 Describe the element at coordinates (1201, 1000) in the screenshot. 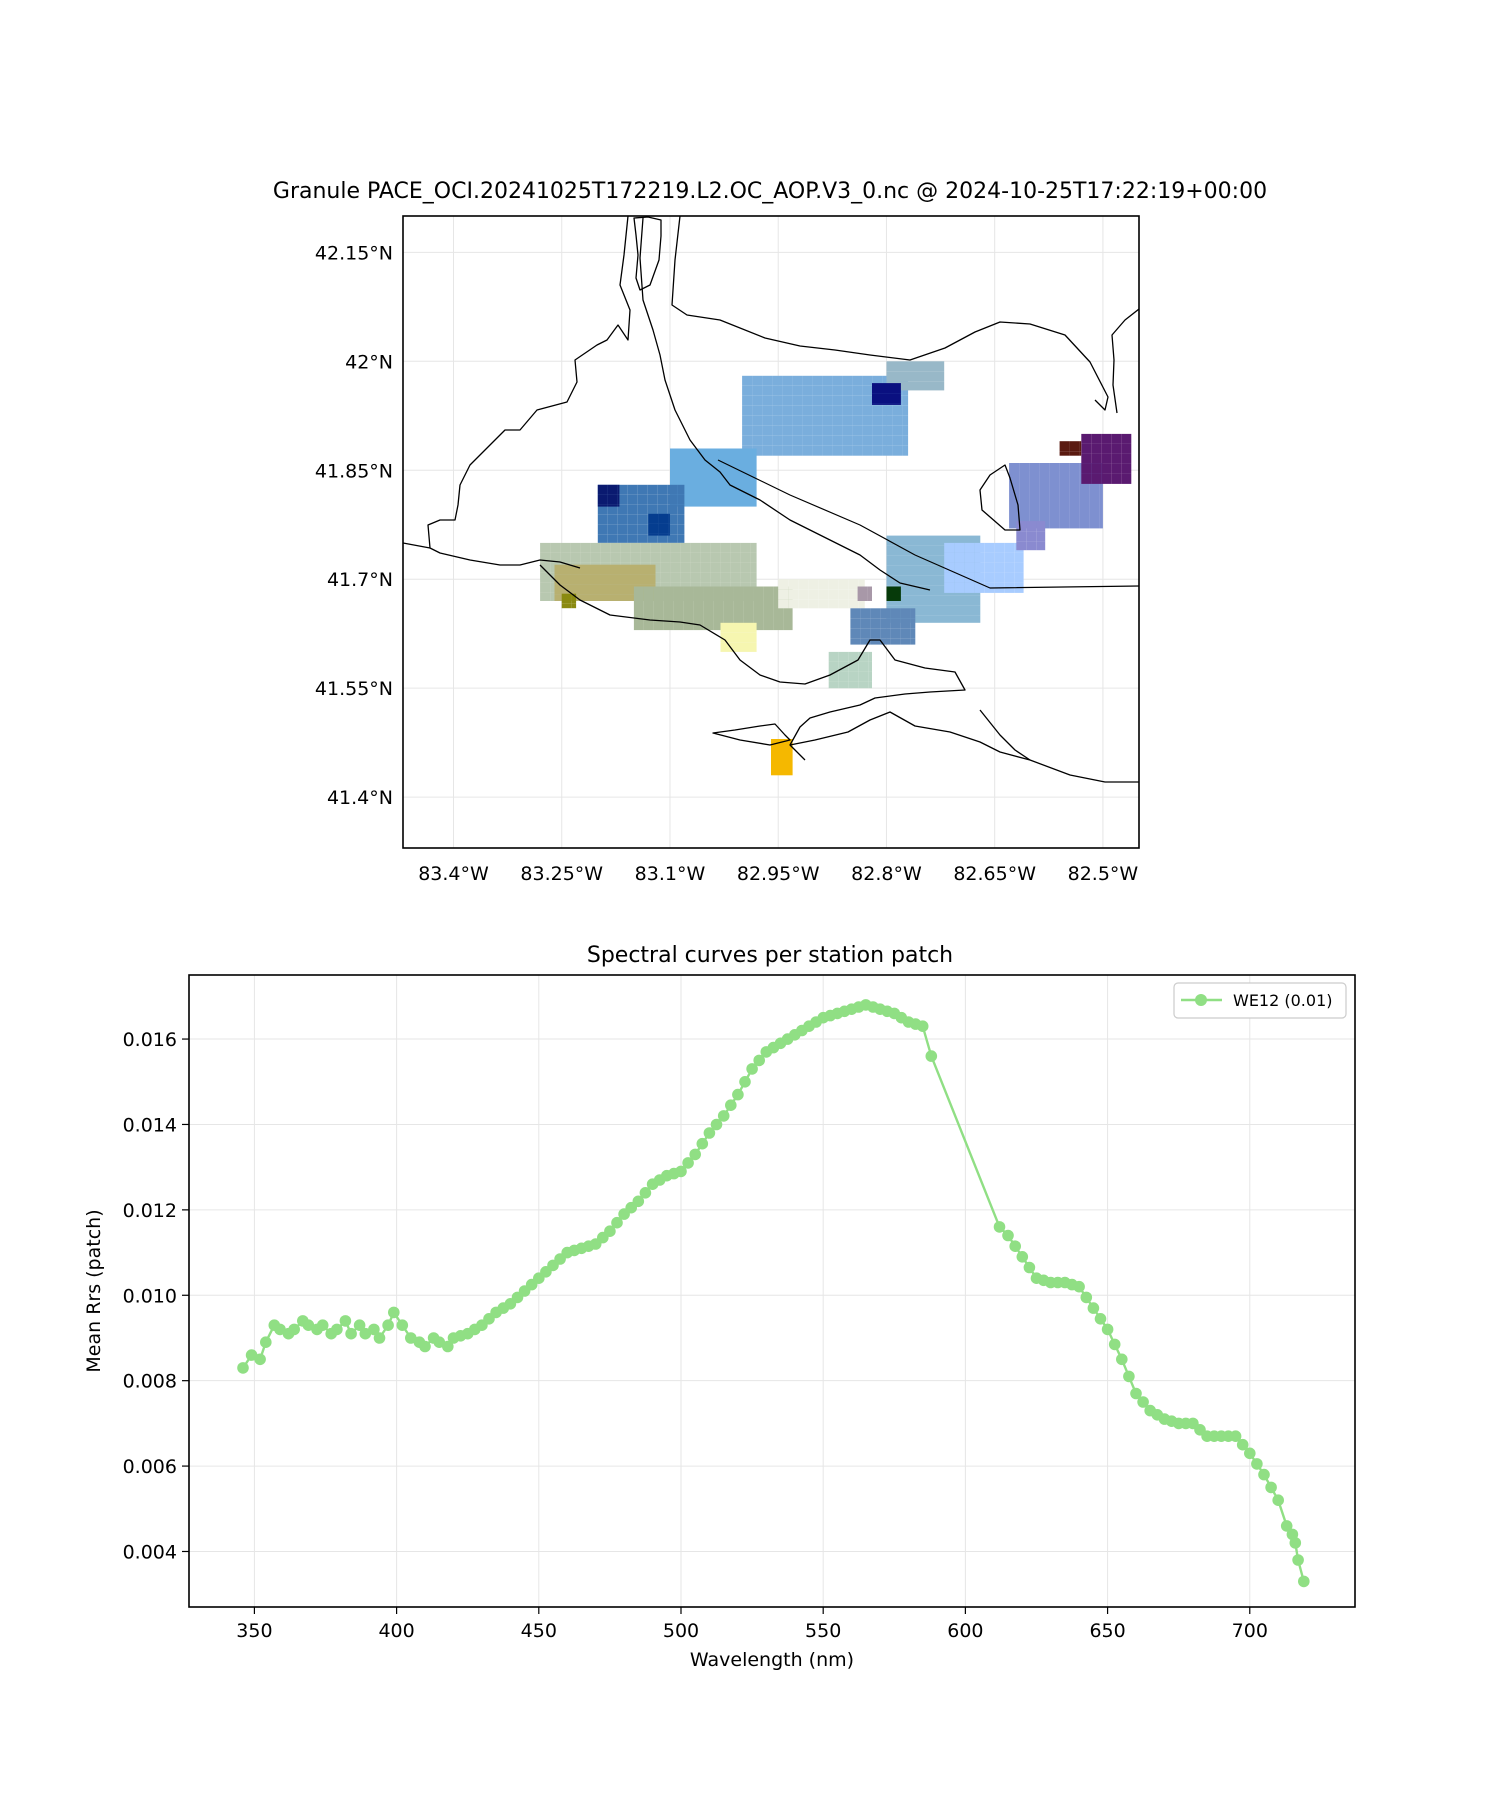

I see `legend-marker` at that location.